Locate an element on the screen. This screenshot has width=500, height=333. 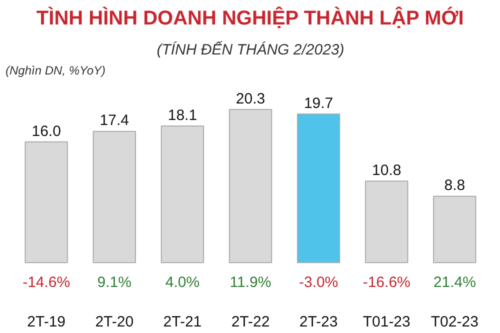
x-tick-label: 2T-23 is located at coordinates (318, 322).